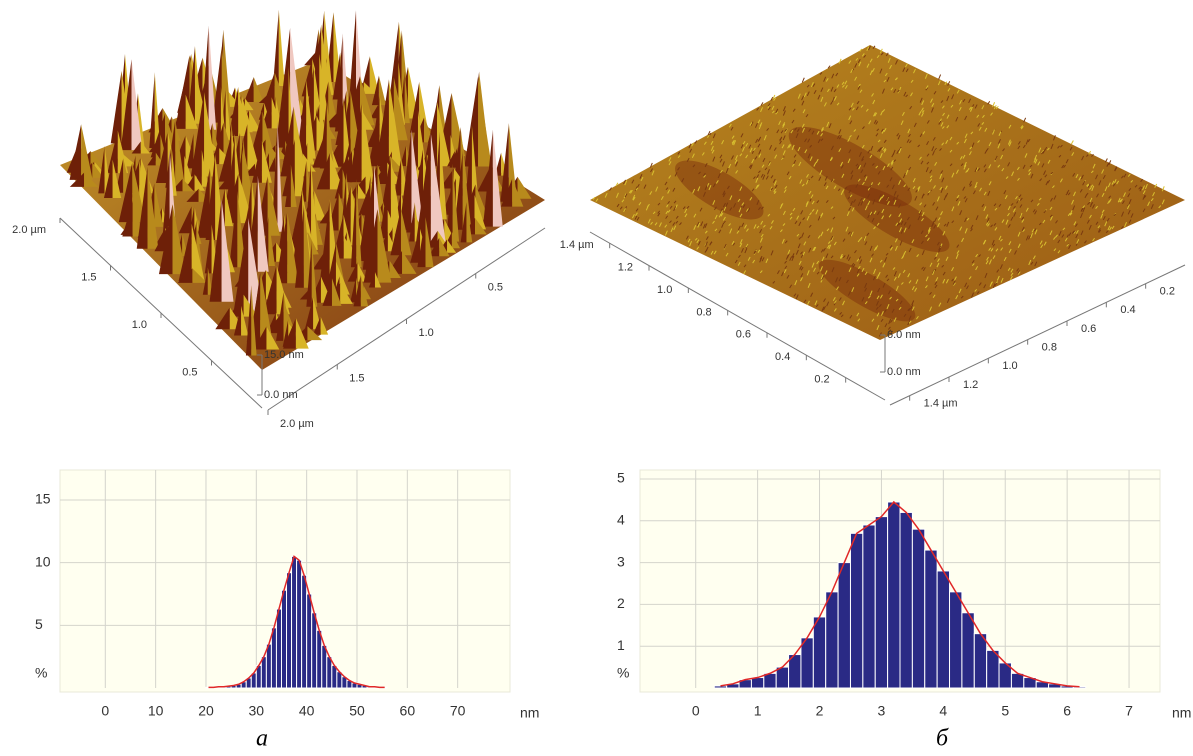 The image size is (1193, 756). Describe the element at coordinates (782, 357) in the screenshot. I see `y-tick-label: 0.4` at that location.